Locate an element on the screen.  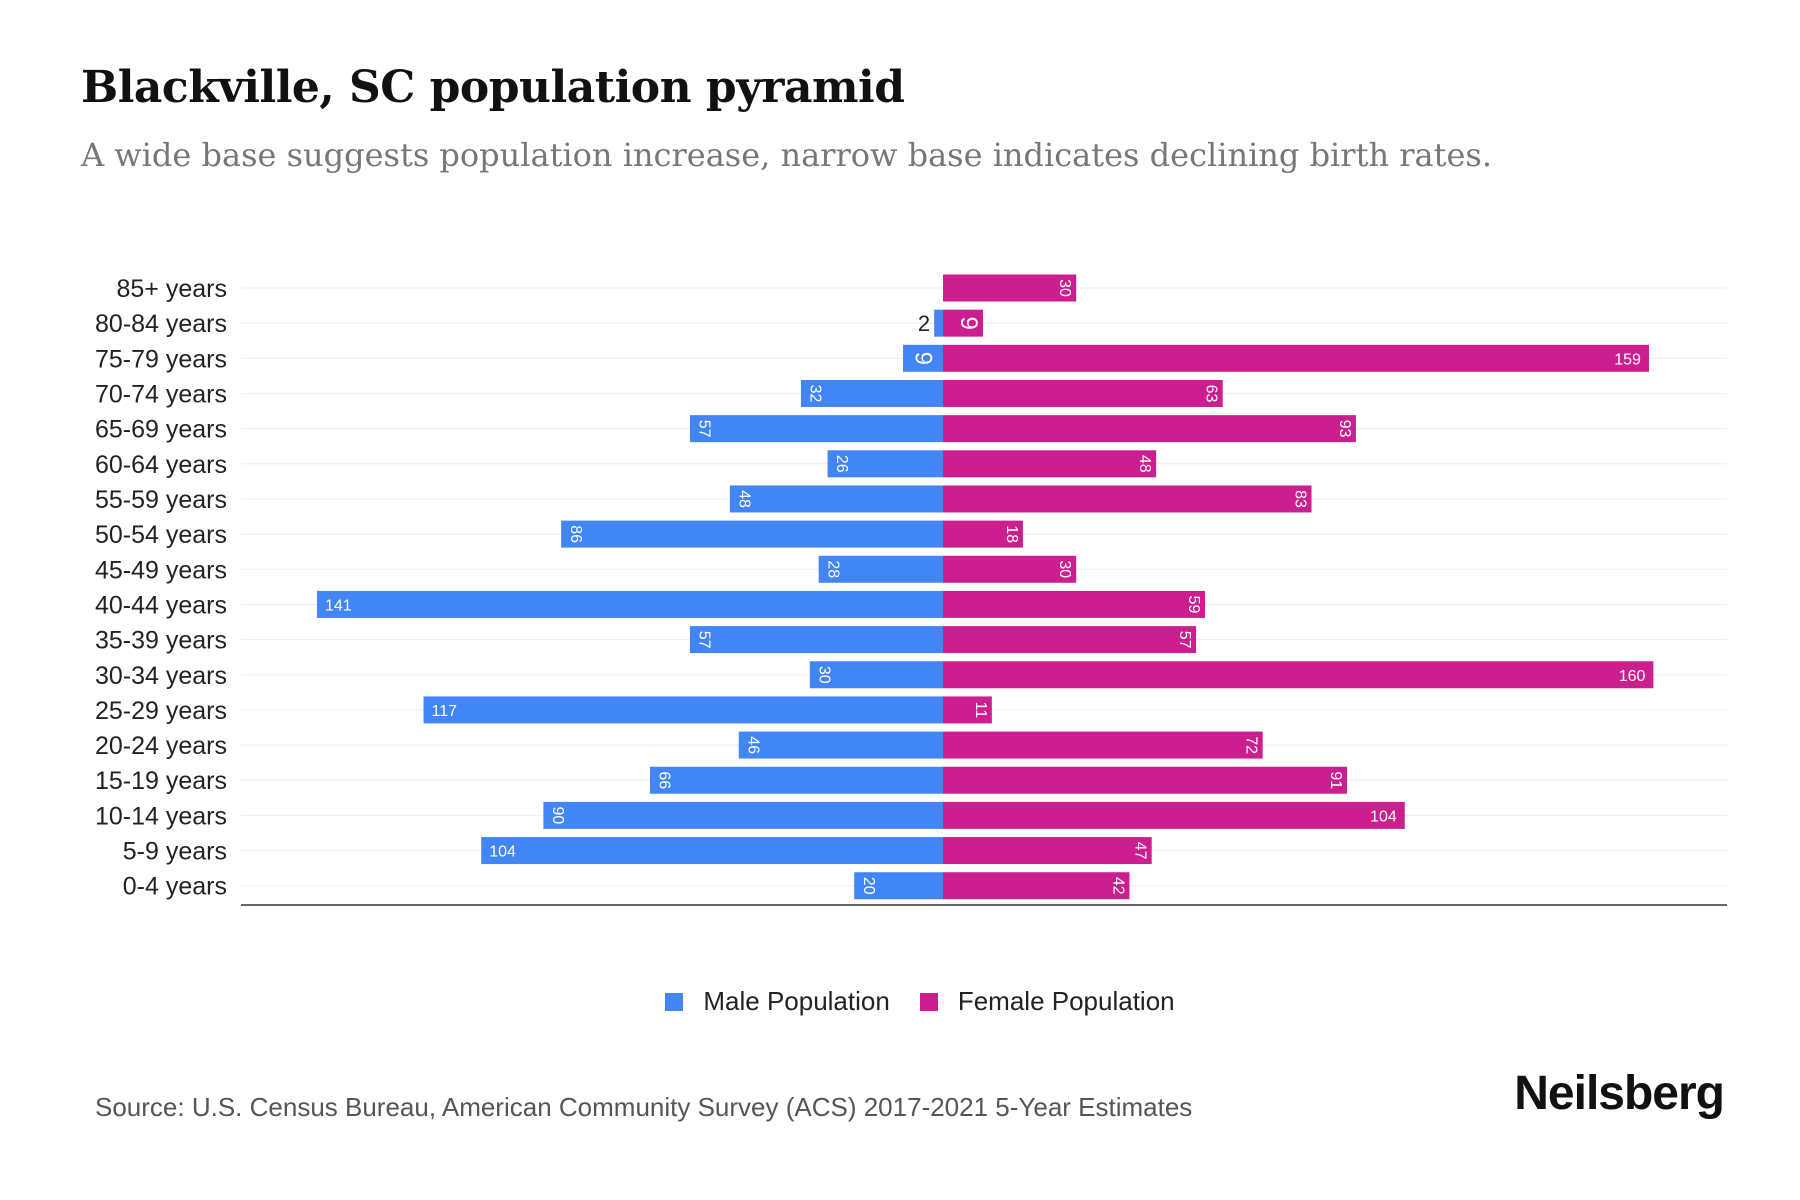
female-value-label: 57 is located at coordinates (1184, 640).